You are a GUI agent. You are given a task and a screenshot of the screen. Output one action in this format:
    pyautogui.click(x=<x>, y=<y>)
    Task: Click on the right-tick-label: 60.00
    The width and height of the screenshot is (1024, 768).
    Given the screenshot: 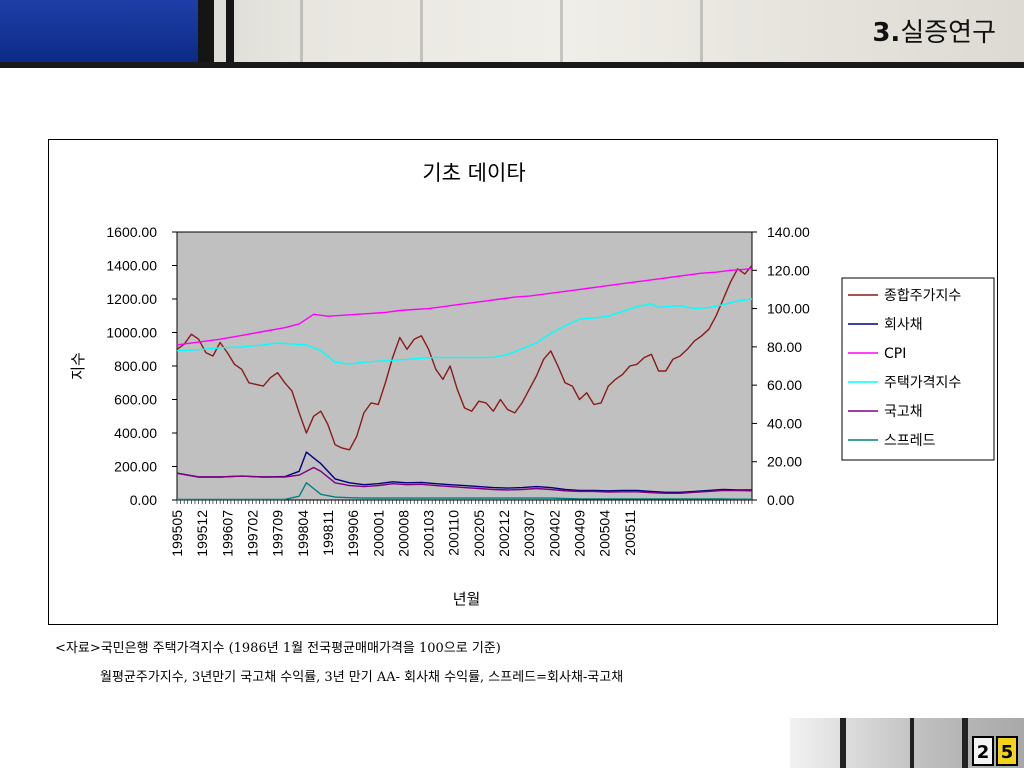 What is the action you would take?
    pyautogui.click(x=784, y=385)
    